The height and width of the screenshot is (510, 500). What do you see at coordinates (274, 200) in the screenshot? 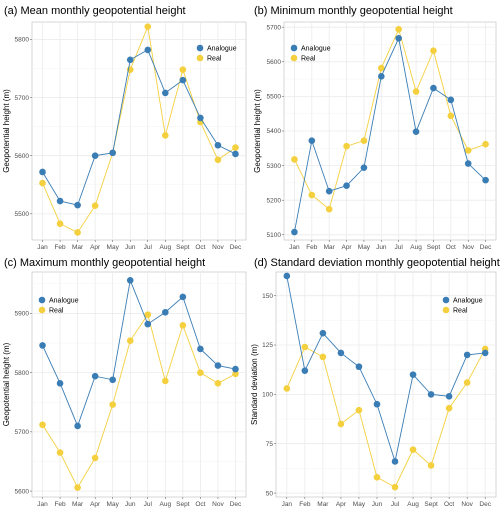
I see `y-tick-label: 5200` at bounding box center [274, 200].